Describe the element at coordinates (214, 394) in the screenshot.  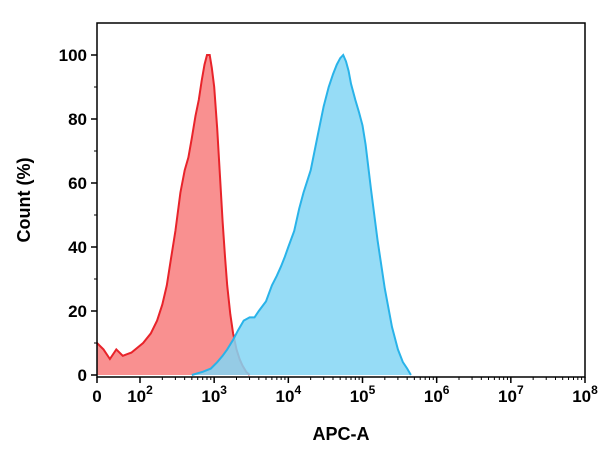
I see `x-tick-label: 10³` at that location.